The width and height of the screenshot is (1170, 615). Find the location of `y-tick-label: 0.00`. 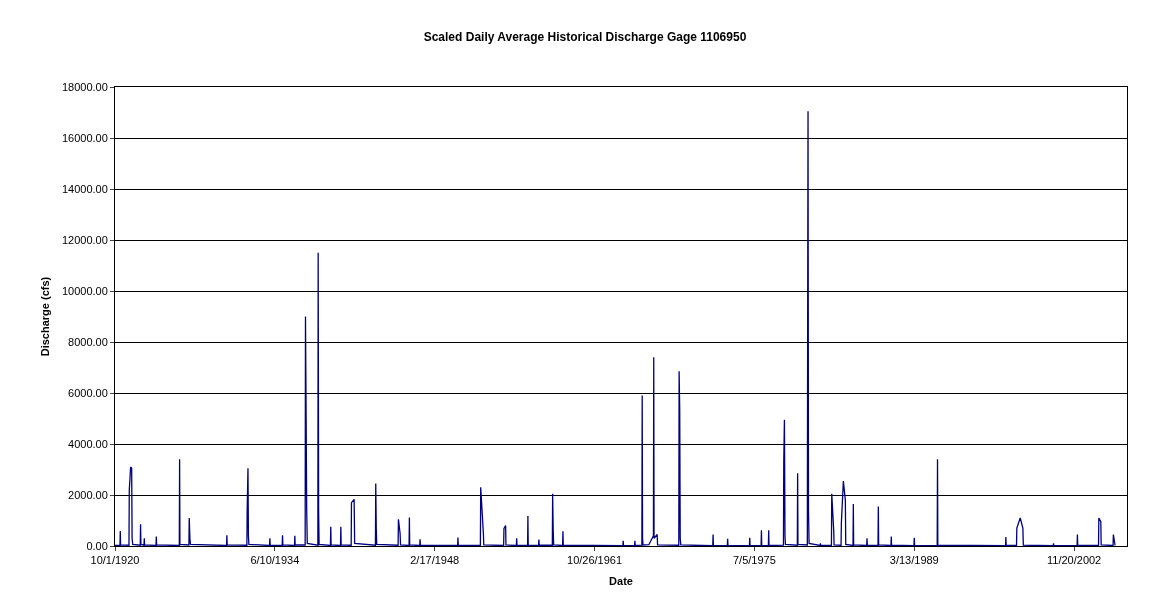

y-tick-label: 0.00 is located at coordinates (97, 545).